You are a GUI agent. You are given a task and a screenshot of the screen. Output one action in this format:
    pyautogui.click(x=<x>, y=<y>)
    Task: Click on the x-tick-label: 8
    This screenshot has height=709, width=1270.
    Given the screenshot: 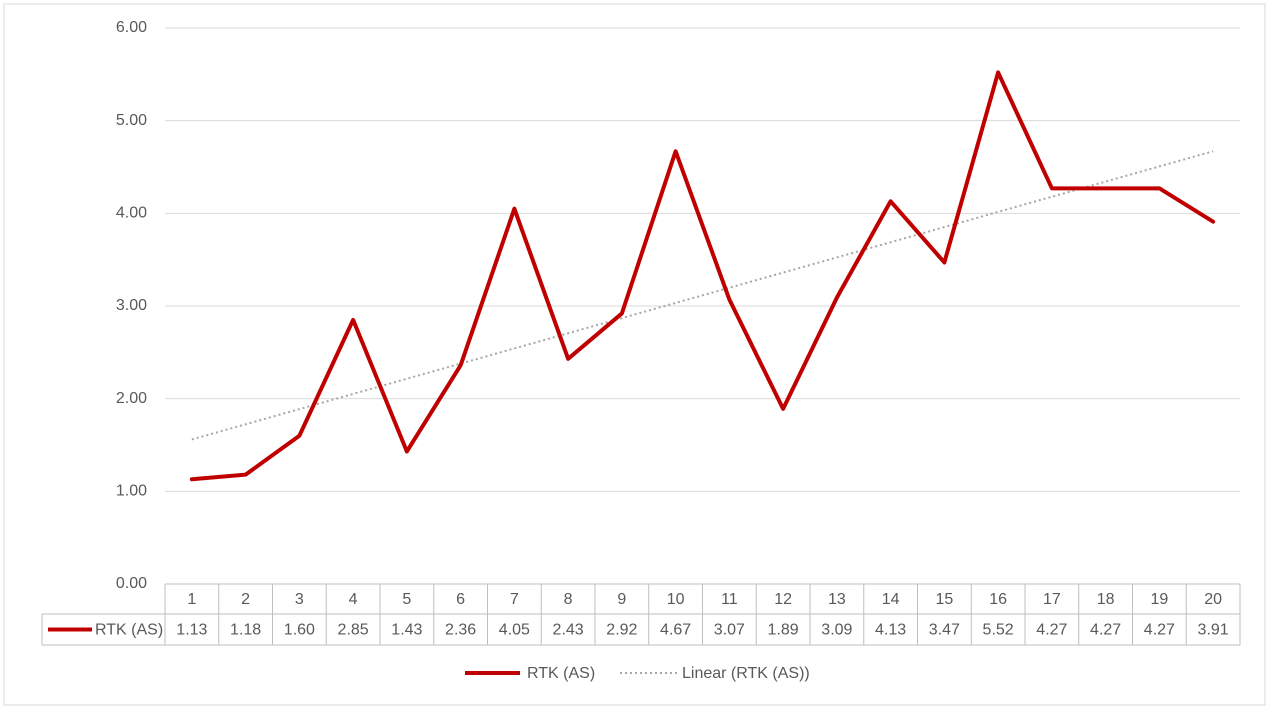 What is the action you would take?
    pyautogui.click(x=568, y=599)
    